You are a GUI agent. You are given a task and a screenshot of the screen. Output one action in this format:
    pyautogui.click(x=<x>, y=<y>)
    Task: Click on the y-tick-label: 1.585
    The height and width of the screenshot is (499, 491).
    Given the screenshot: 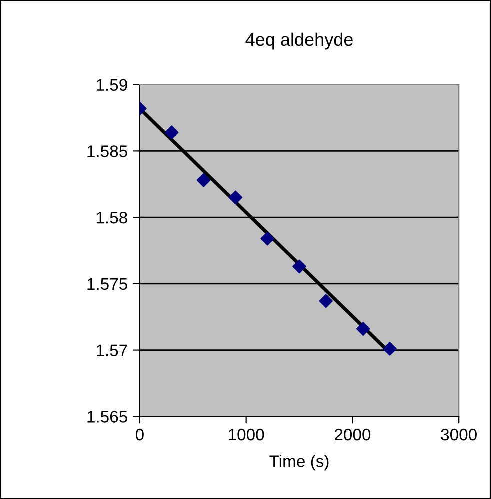 What is the action you would take?
    pyautogui.click(x=108, y=152)
    